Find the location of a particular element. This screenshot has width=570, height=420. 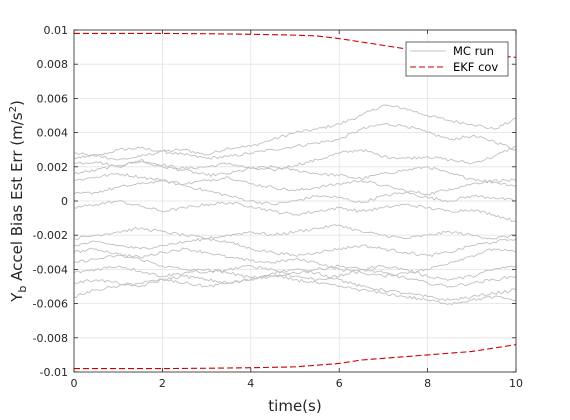

y-tick-label: 0.006 is located at coordinates (53, 98).